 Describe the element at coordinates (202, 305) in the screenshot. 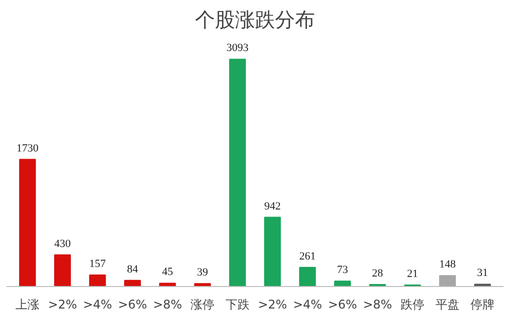

I see `x-tick-label: 涨停` at that location.